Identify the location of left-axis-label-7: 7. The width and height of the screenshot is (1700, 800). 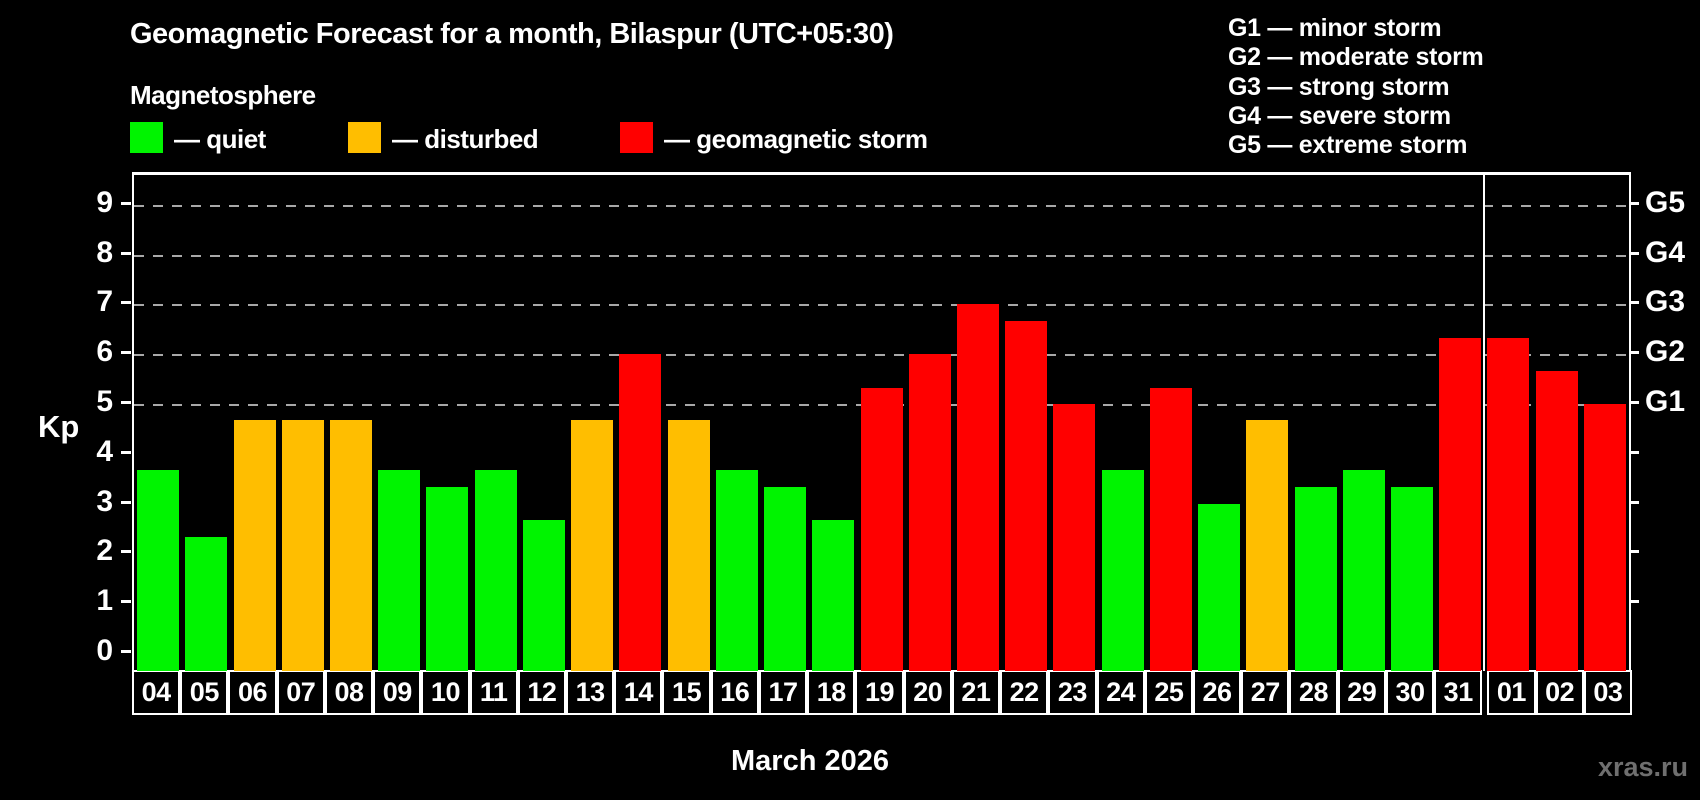
(104, 302).